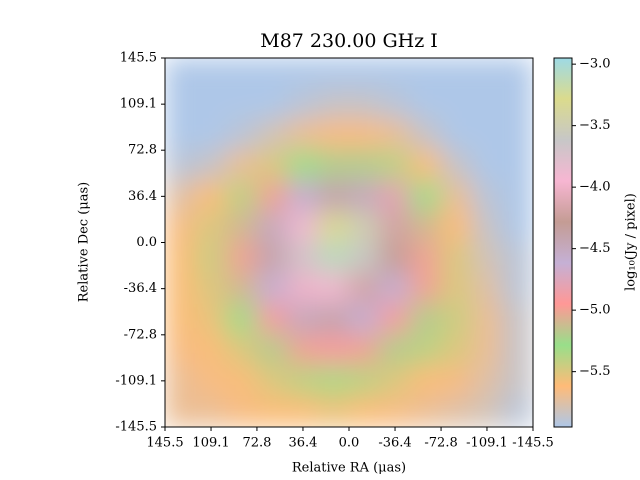  I want to click on x-tick-label: 36.4, so click(302, 443).